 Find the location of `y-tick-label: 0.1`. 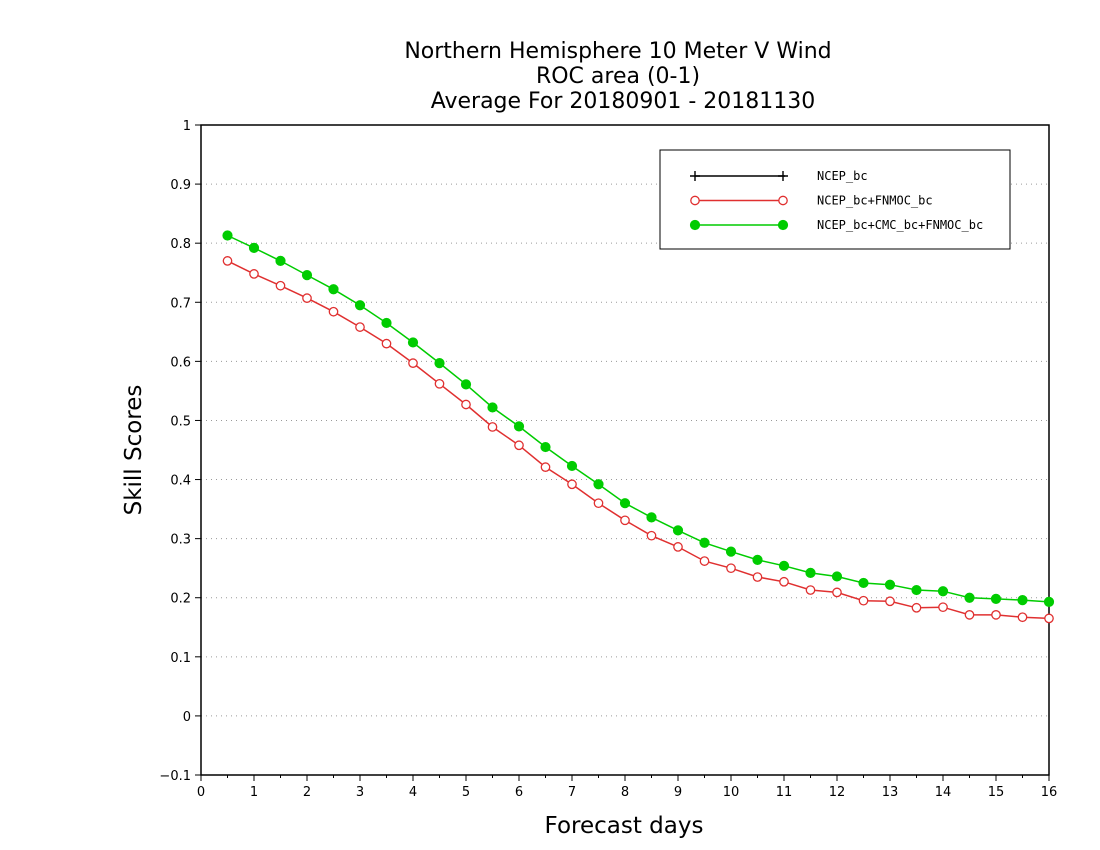

y-tick-label: 0.1 is located at coordinates (180, 658).